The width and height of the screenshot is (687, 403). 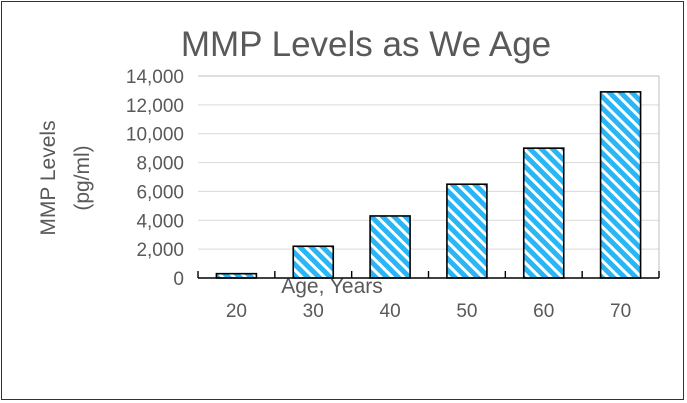 What do you see at coordinates (160, 192) in the screenshot?
I see `y-tick-label: 6,000` at bounding box center [160, 192].